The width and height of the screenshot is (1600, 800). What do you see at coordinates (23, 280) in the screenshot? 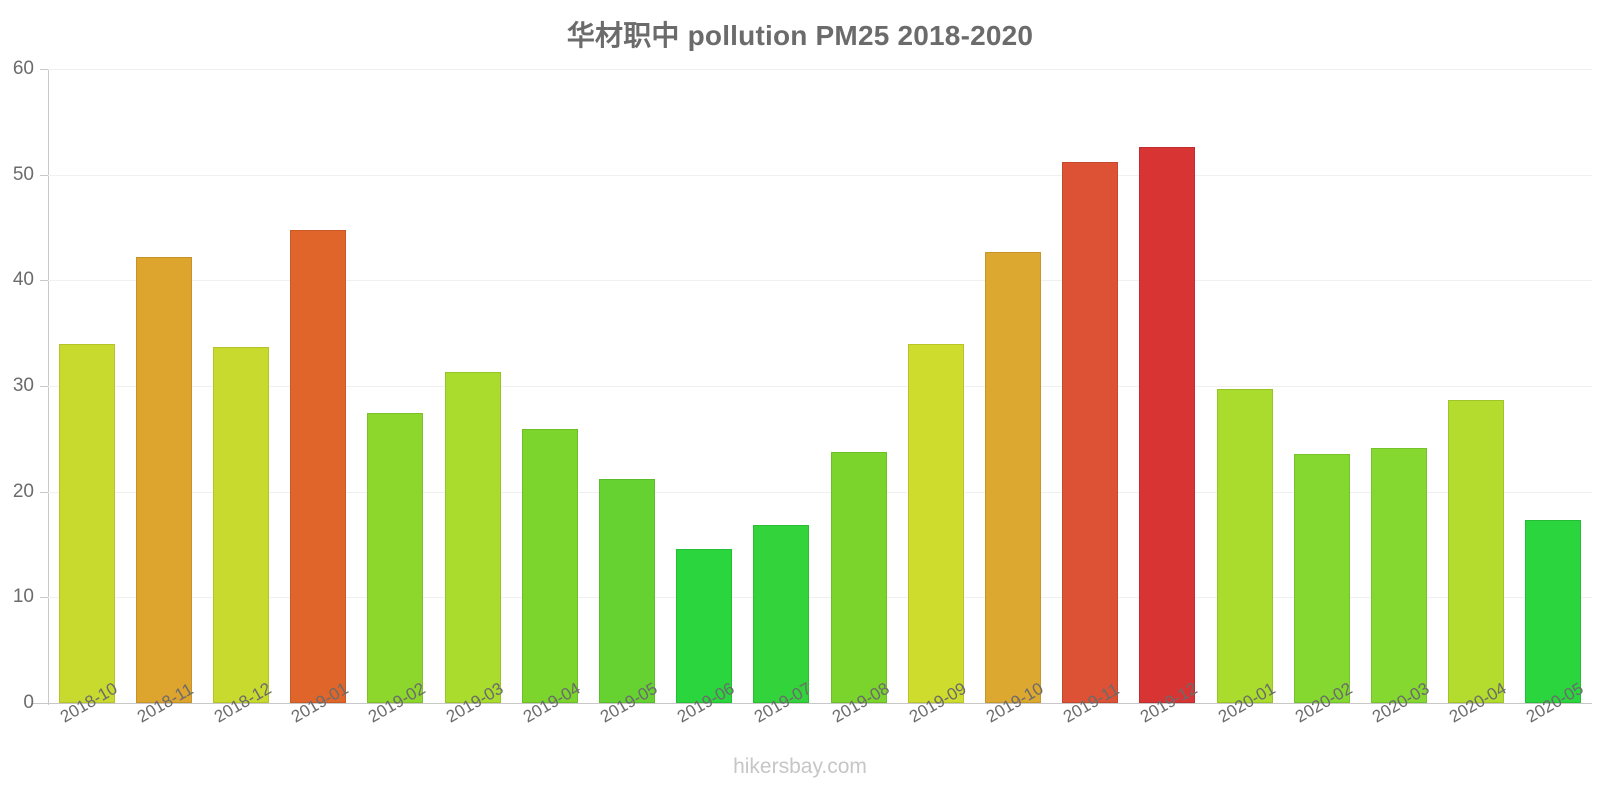
I see `y-axis-label: 40` at bounding box center [23, 280].